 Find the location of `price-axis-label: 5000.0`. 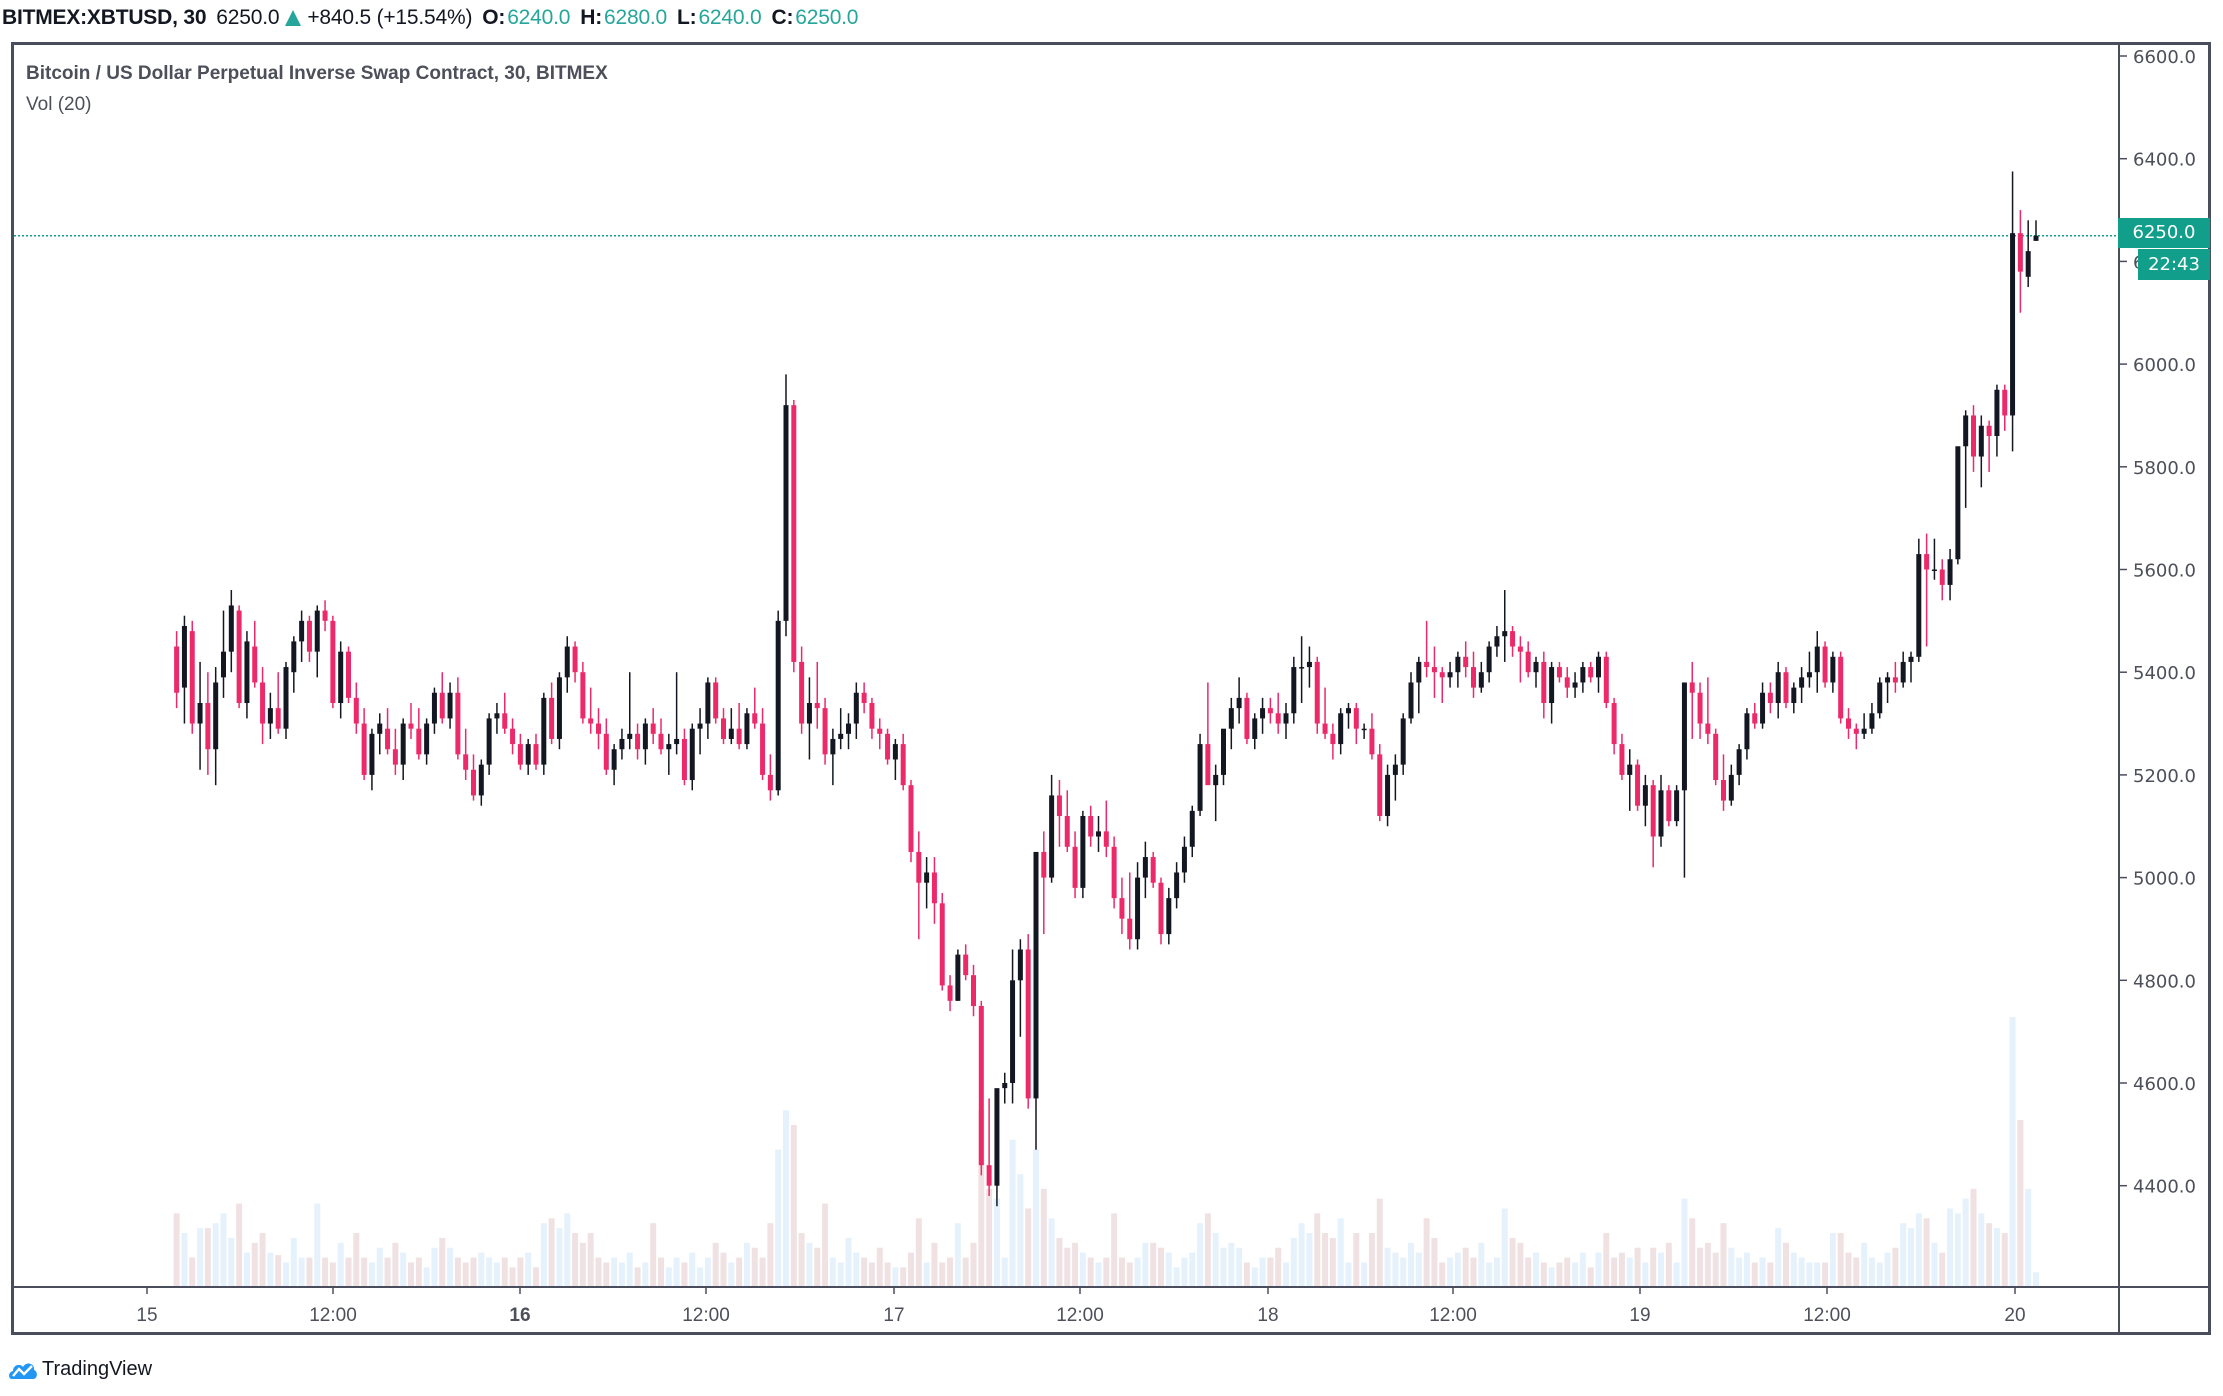

price-axis-label: 5000.0 is located at coordinates (2164, 879).